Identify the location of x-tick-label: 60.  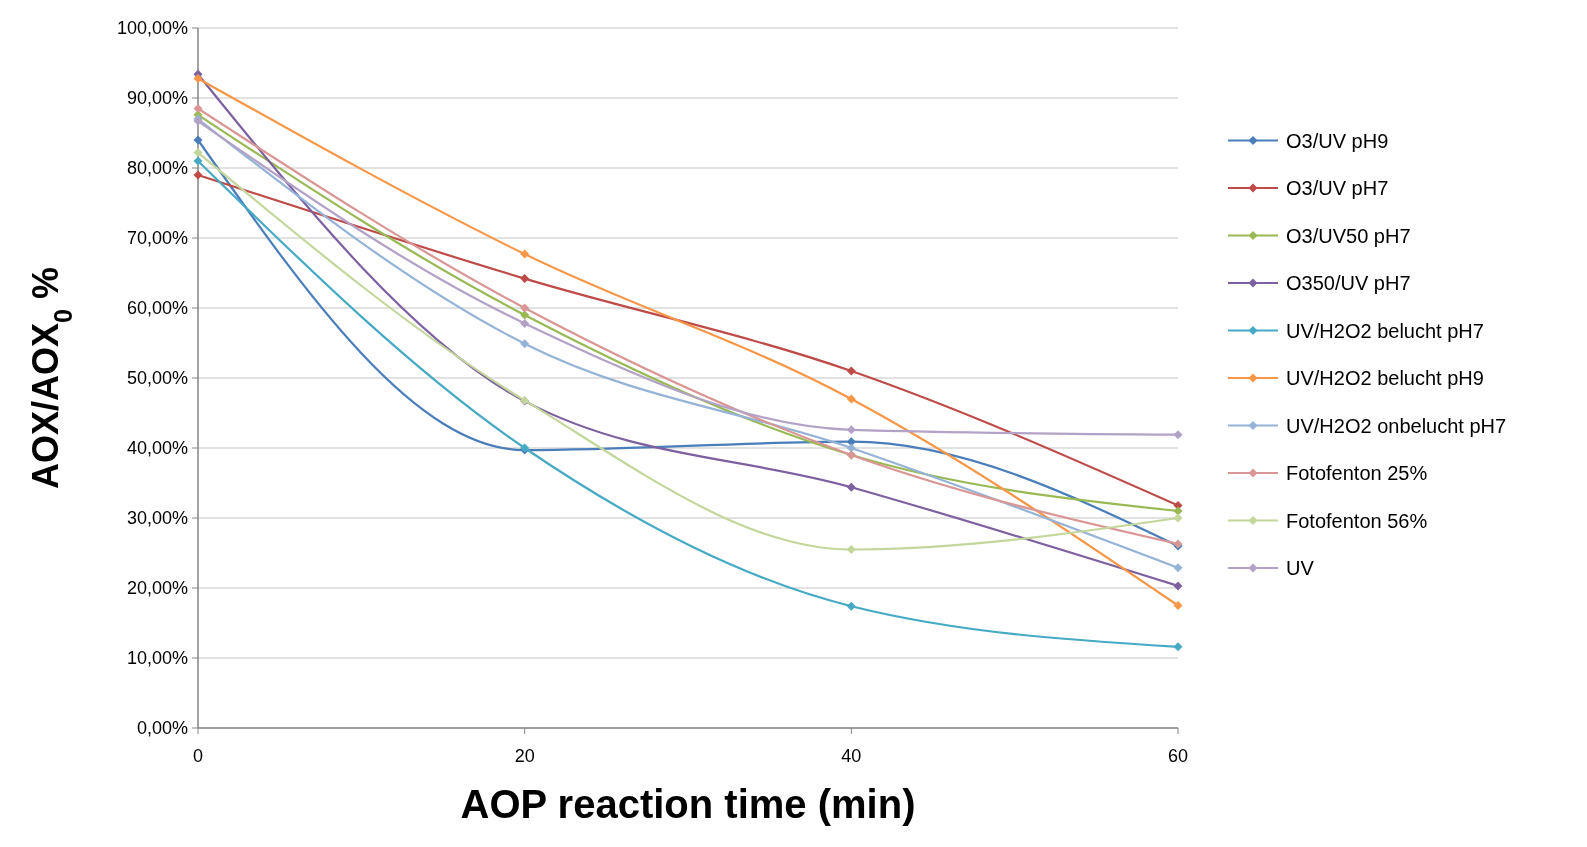
(1178, 756).